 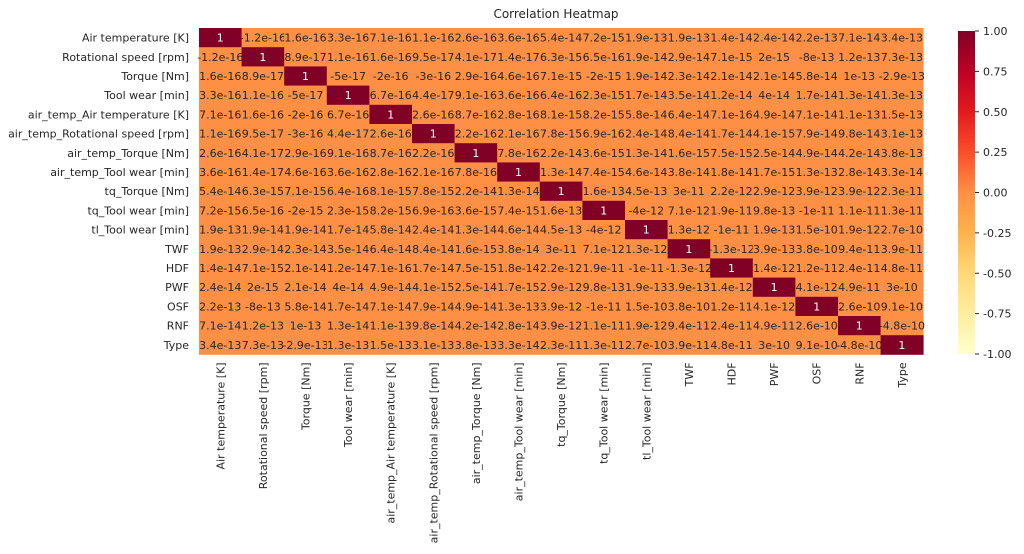 I want to click on cell-value-label: 2.2e-16, so click(x=476, y=134).